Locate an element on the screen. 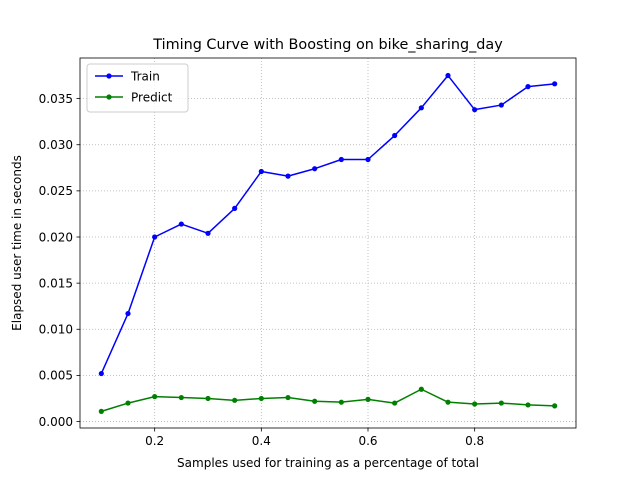 The width and height of the screenshot is (640, 480). legend-label-train: Train is located at coordinates (145, 76).